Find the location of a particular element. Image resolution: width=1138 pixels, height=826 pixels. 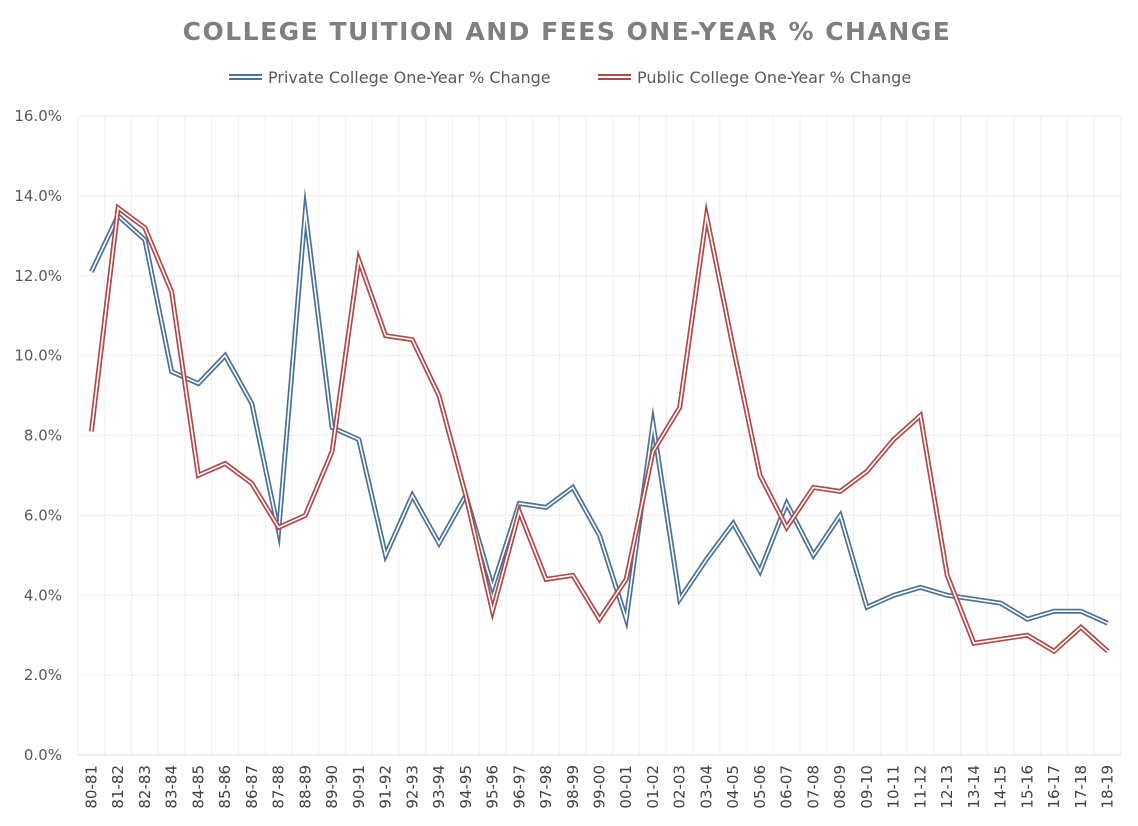

x-tick-label: 07-08 is located at coordinates (813, 787).